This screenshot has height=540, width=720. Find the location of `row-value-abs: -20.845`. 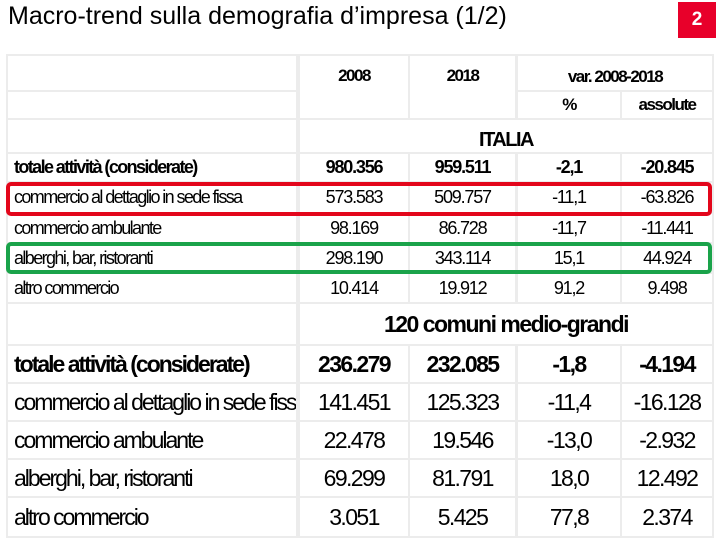

row-value-abs: -20.845 is located at coordinates (667, 167).